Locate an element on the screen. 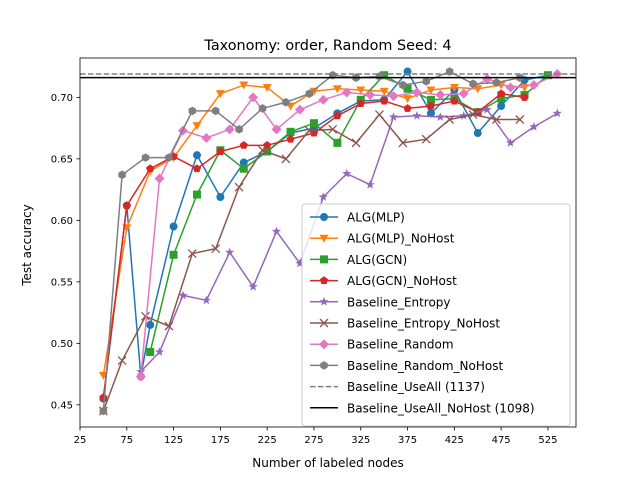 This screenshot has height=480, width=640. legend-item-6: Baseline_Random is located at coordinates (382, 345).